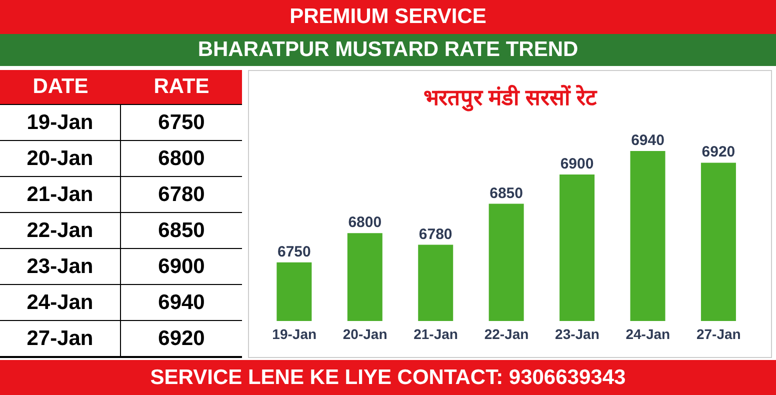 This screenshot has width=776, height=395. I want to click on text: DATE, so click(61, 87).